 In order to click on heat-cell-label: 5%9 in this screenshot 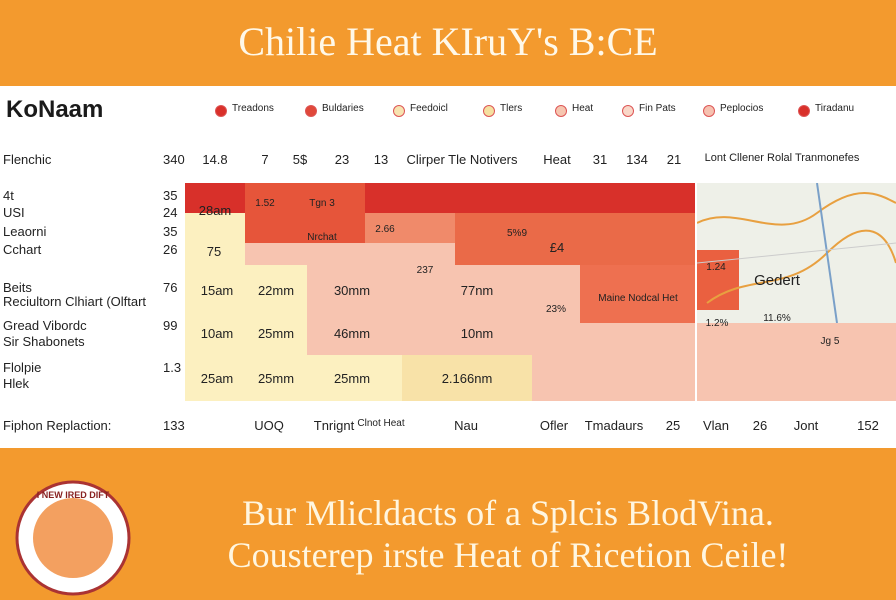, I will do `click(517, 233)`.